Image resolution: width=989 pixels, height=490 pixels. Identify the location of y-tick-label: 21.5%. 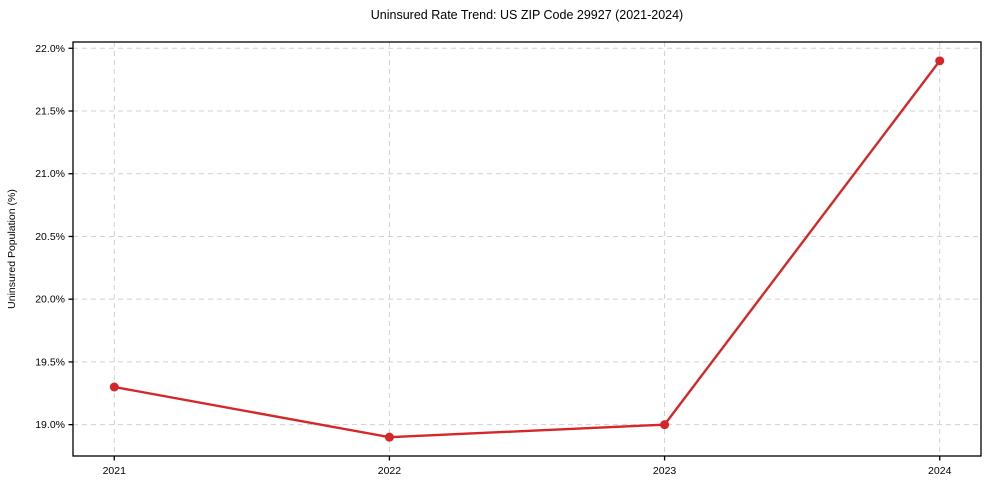
(50, 112).